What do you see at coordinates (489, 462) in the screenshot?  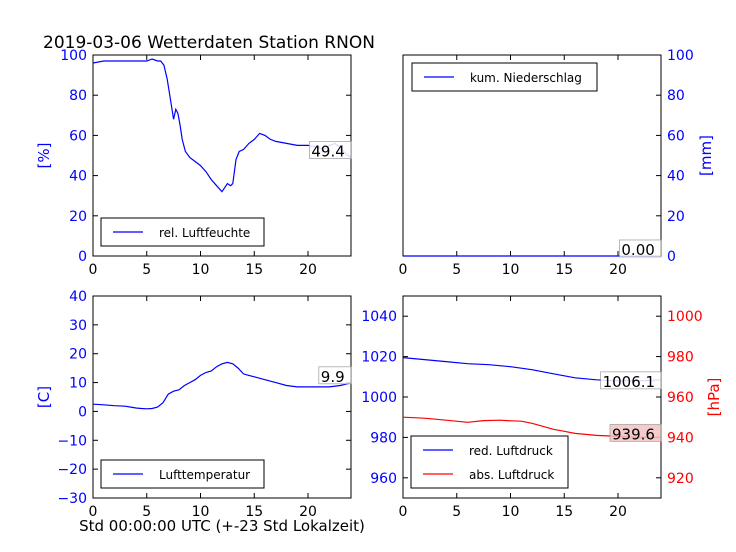 I see `legend-box` at bounding box center [489, 462].